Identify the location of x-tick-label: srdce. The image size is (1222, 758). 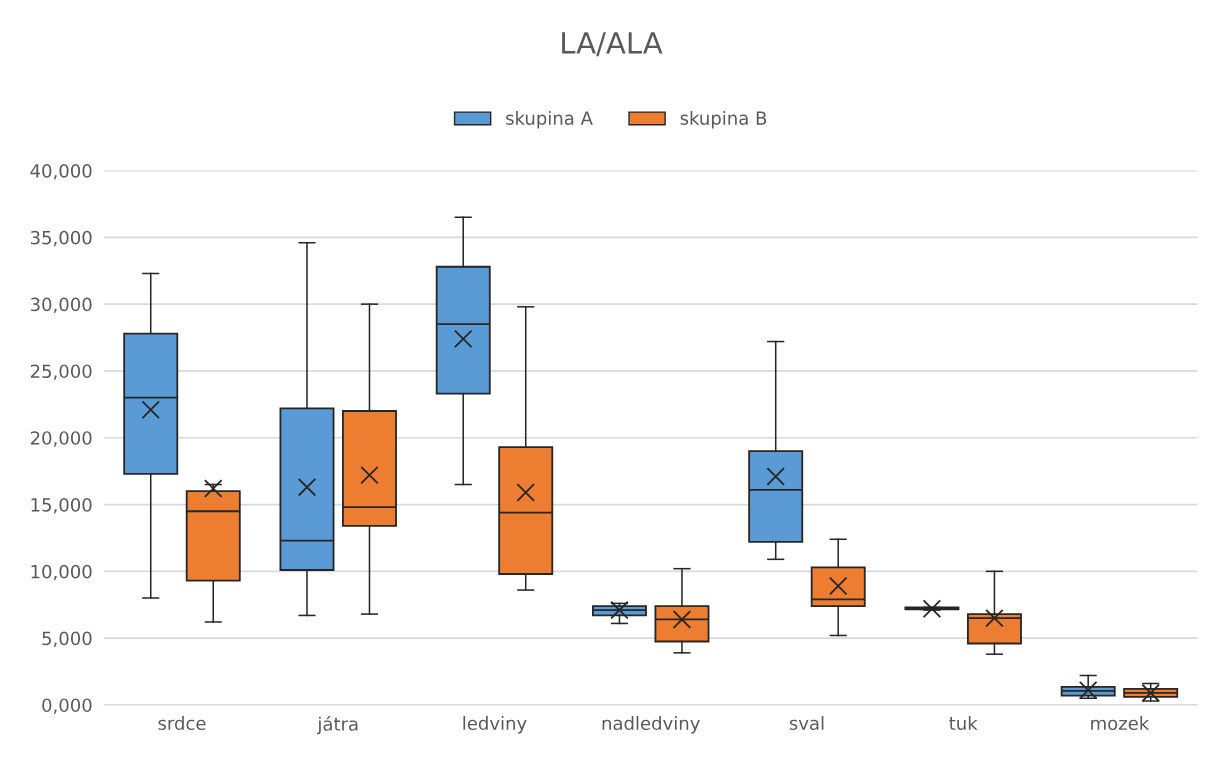
(182, 723).